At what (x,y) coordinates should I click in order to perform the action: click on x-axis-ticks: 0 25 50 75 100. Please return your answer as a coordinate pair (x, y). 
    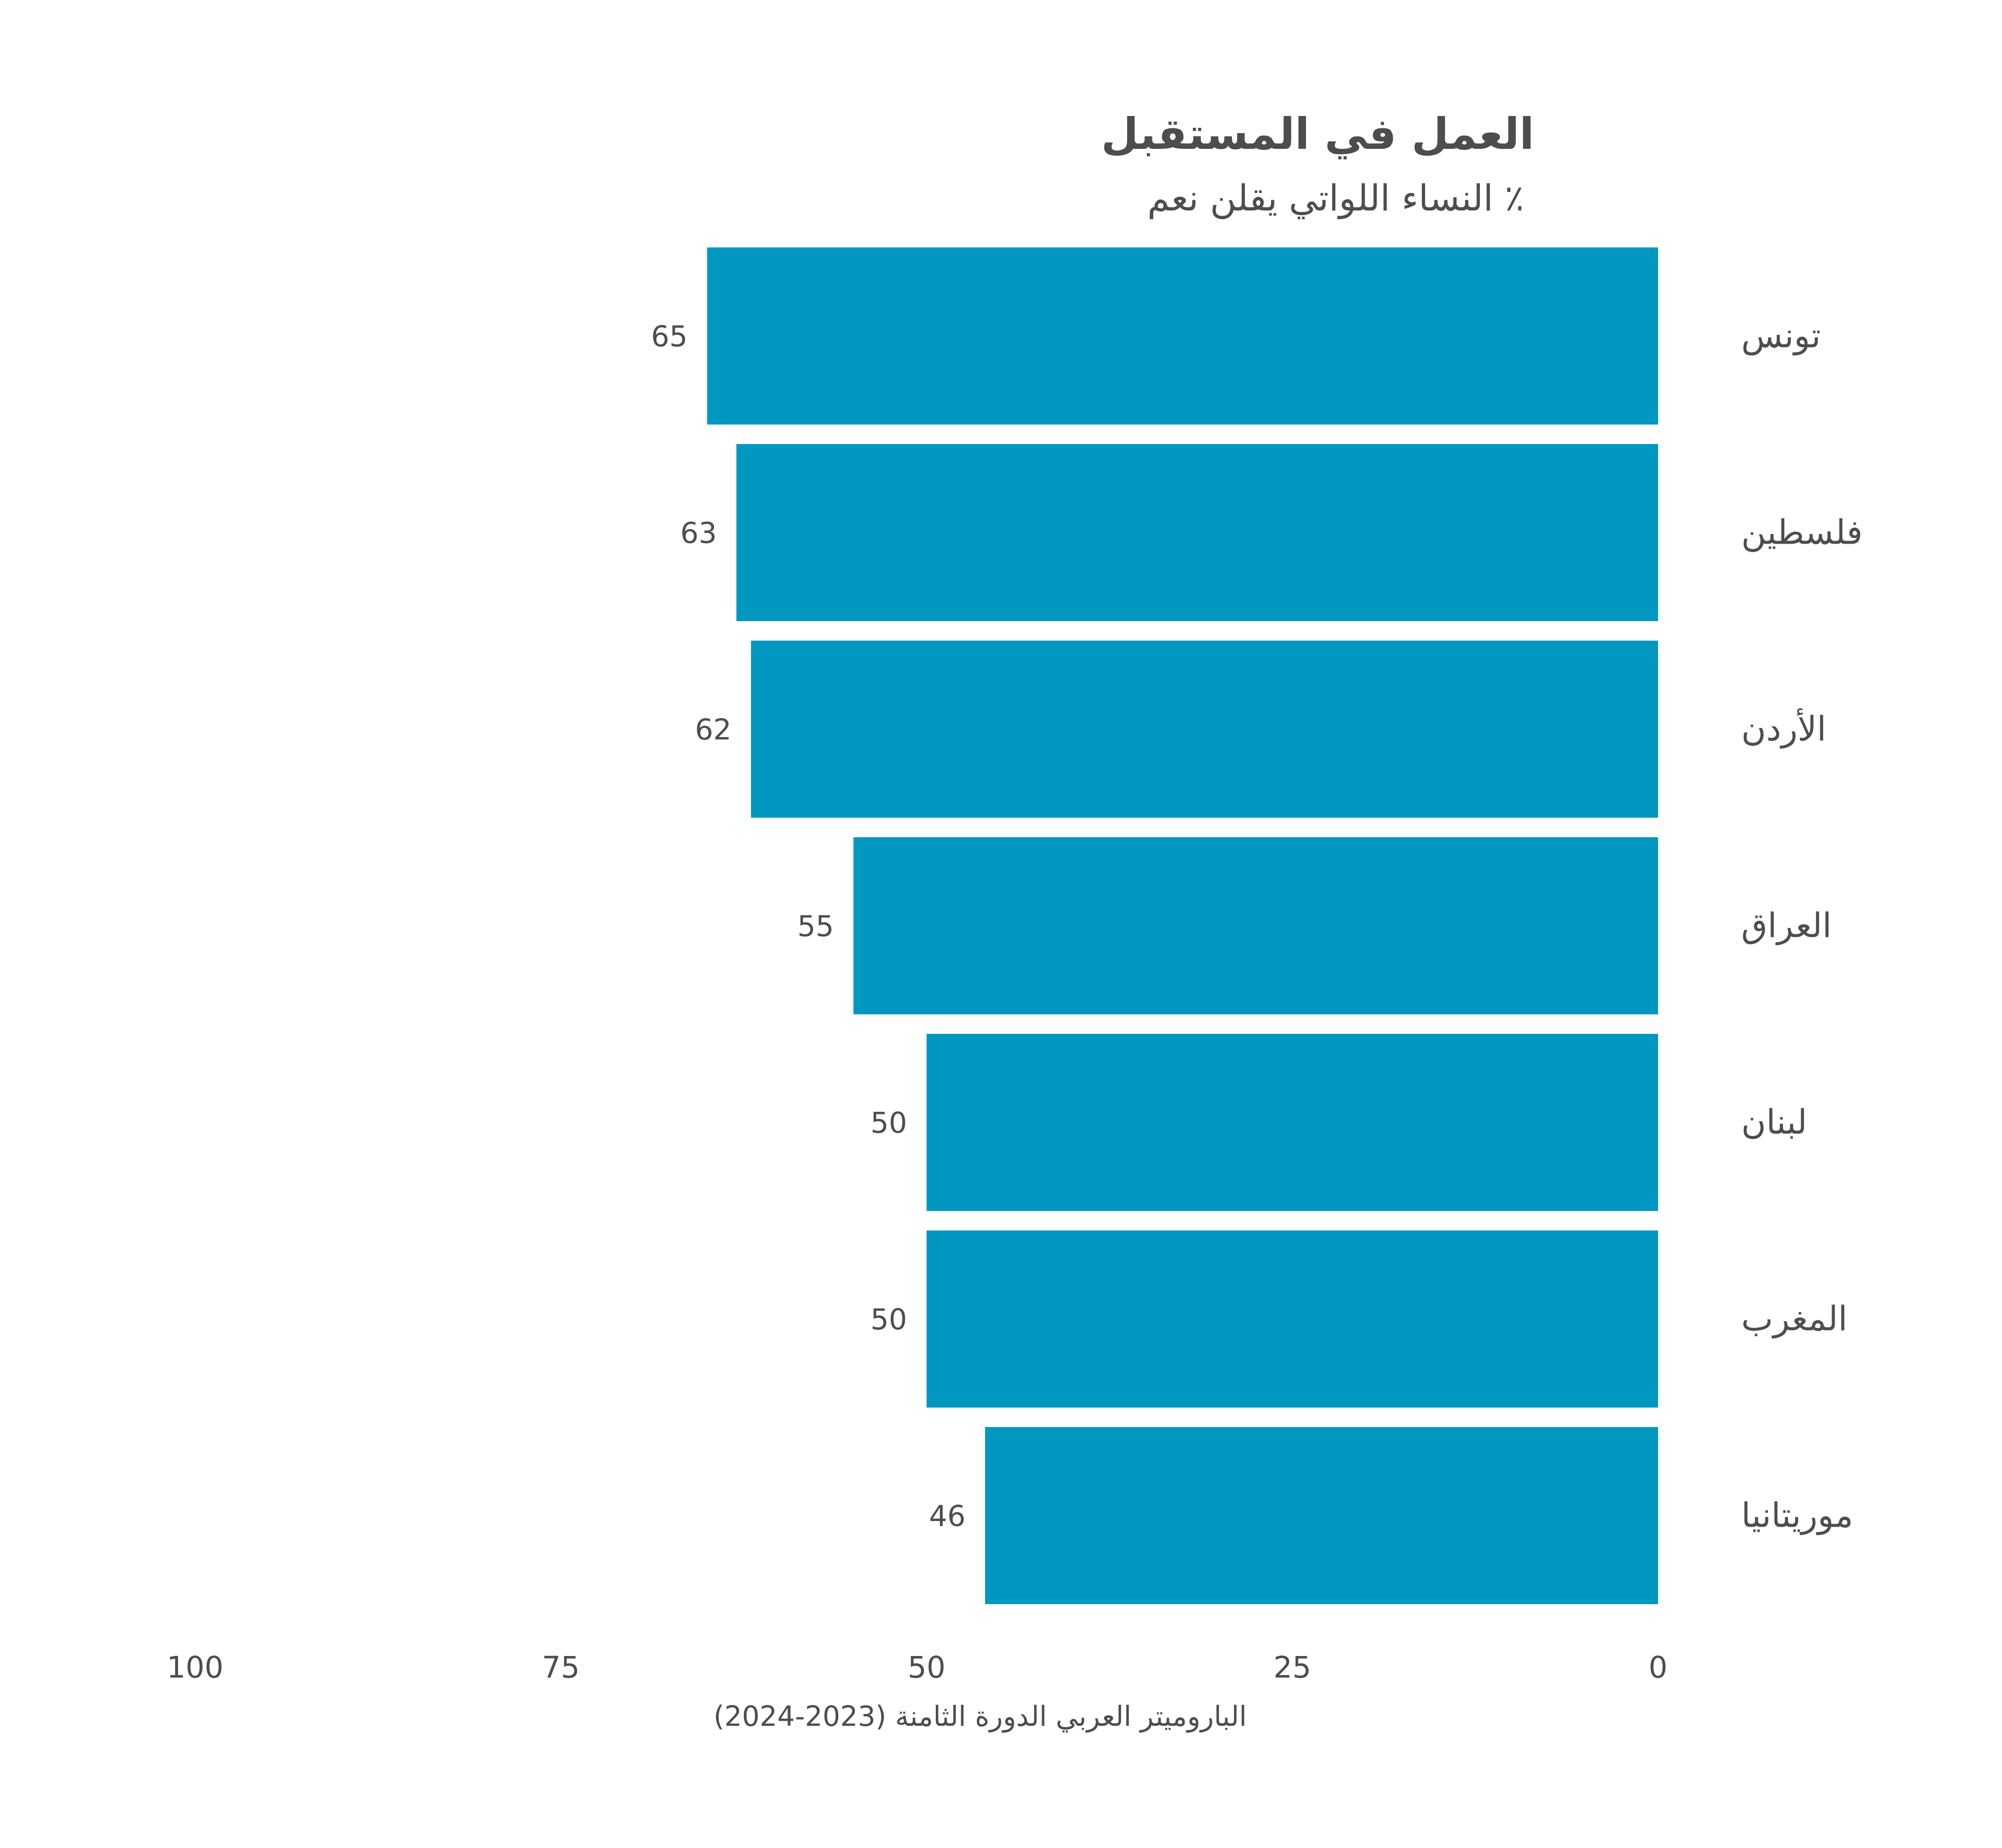
    Looking at the image, I should click on (917, 1667).